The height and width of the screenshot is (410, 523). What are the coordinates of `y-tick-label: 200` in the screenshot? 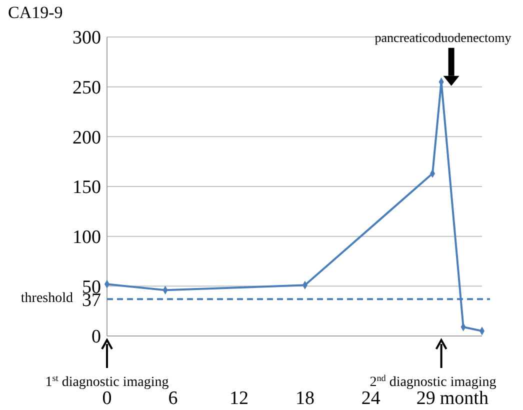 It's located at (86, 137).